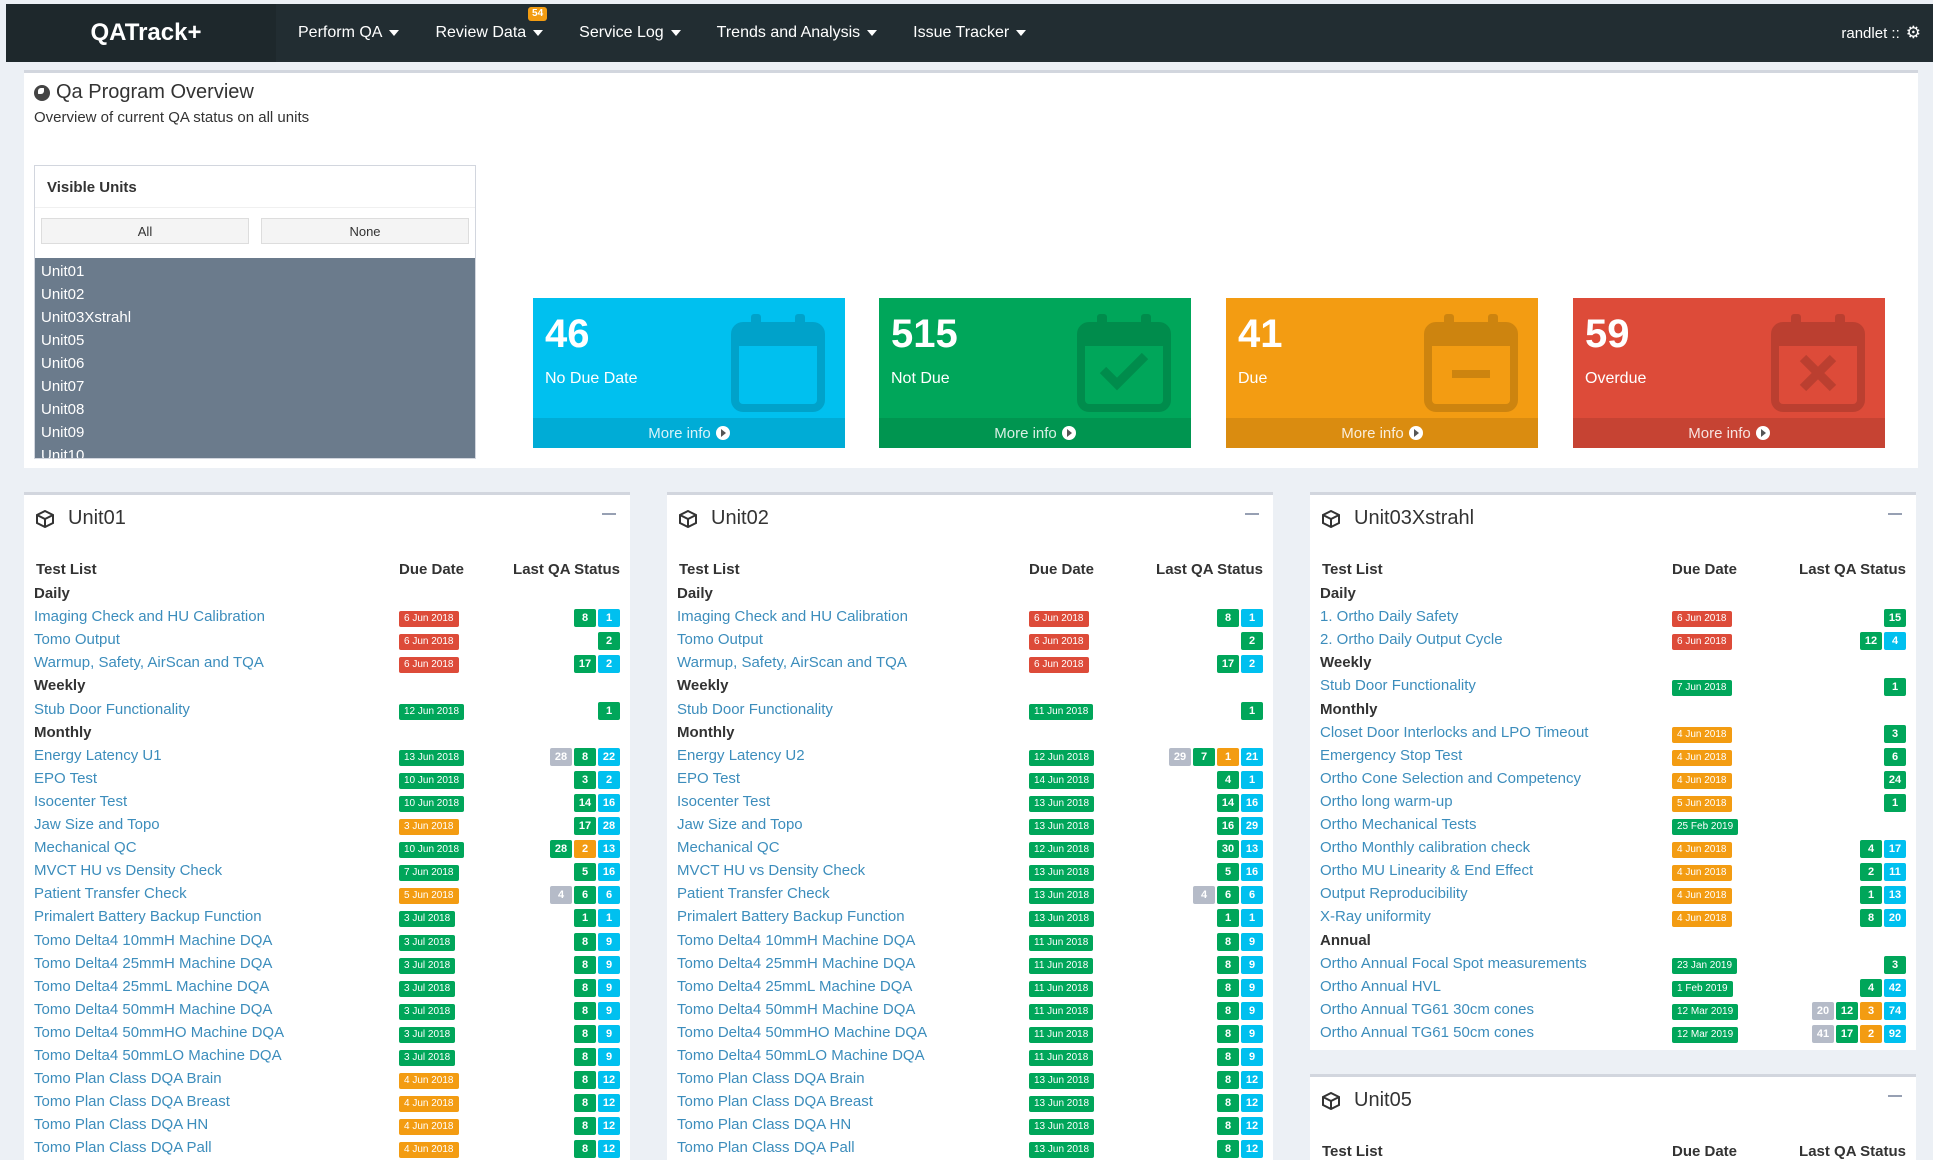  Describe the element at coordinates (148, 917) in the screenshot. I see `test-list-link: Primalert Battery Backup Function` at that location.